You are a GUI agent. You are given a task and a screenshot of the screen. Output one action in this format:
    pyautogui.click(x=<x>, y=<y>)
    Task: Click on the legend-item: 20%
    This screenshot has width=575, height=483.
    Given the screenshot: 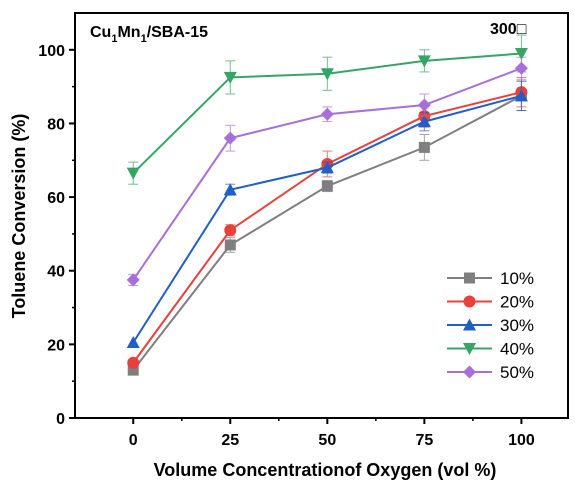 What is the action you would take?
    pyautogui.click(x=490, y=302)
    